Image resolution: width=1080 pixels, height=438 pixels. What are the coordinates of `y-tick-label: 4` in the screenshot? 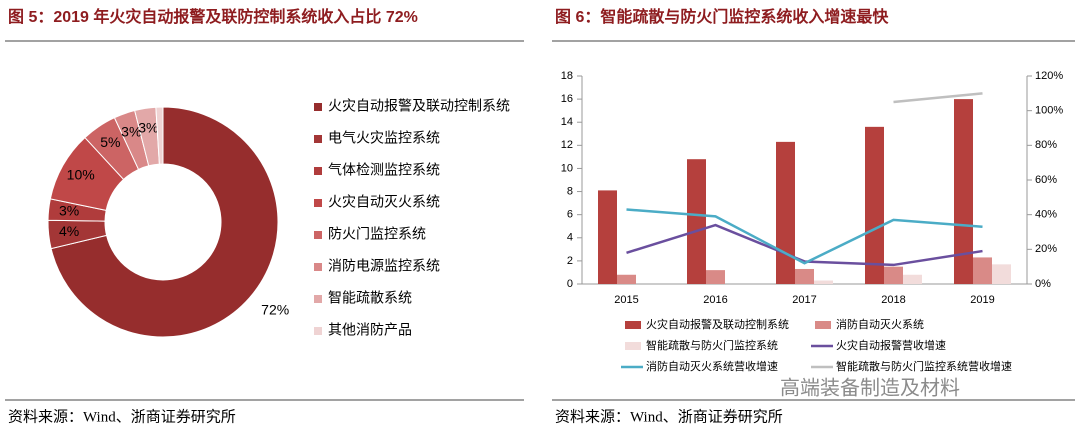 It's located at (570, 238).